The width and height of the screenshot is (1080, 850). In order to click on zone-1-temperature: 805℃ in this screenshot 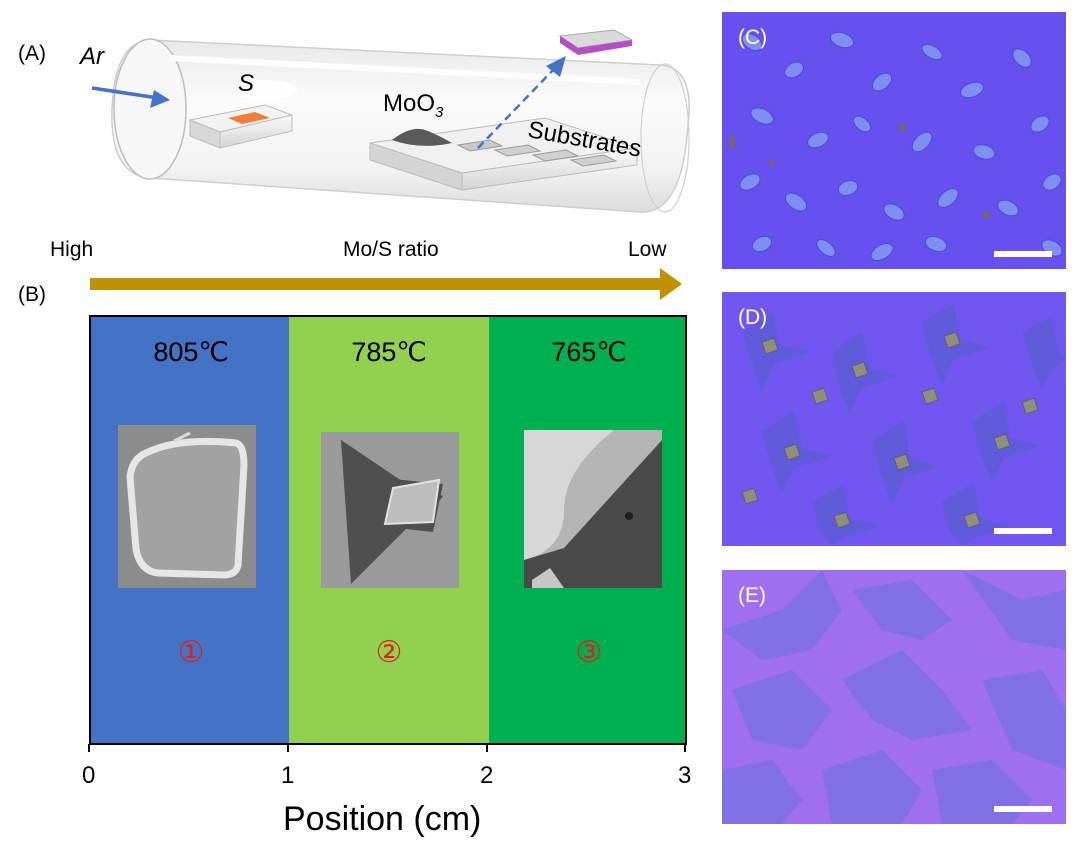, I will do `click(191, 352)`.